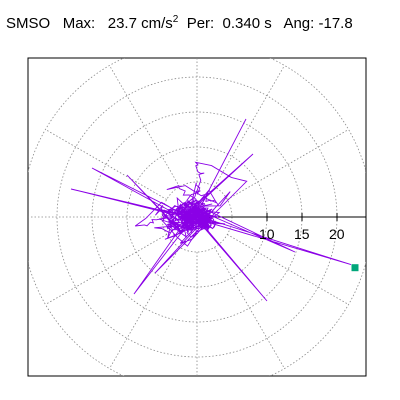 Image resolution: width=400 pixels, height=400 pixels. I want to click on max-amplitude-marker, so click(355, 268).